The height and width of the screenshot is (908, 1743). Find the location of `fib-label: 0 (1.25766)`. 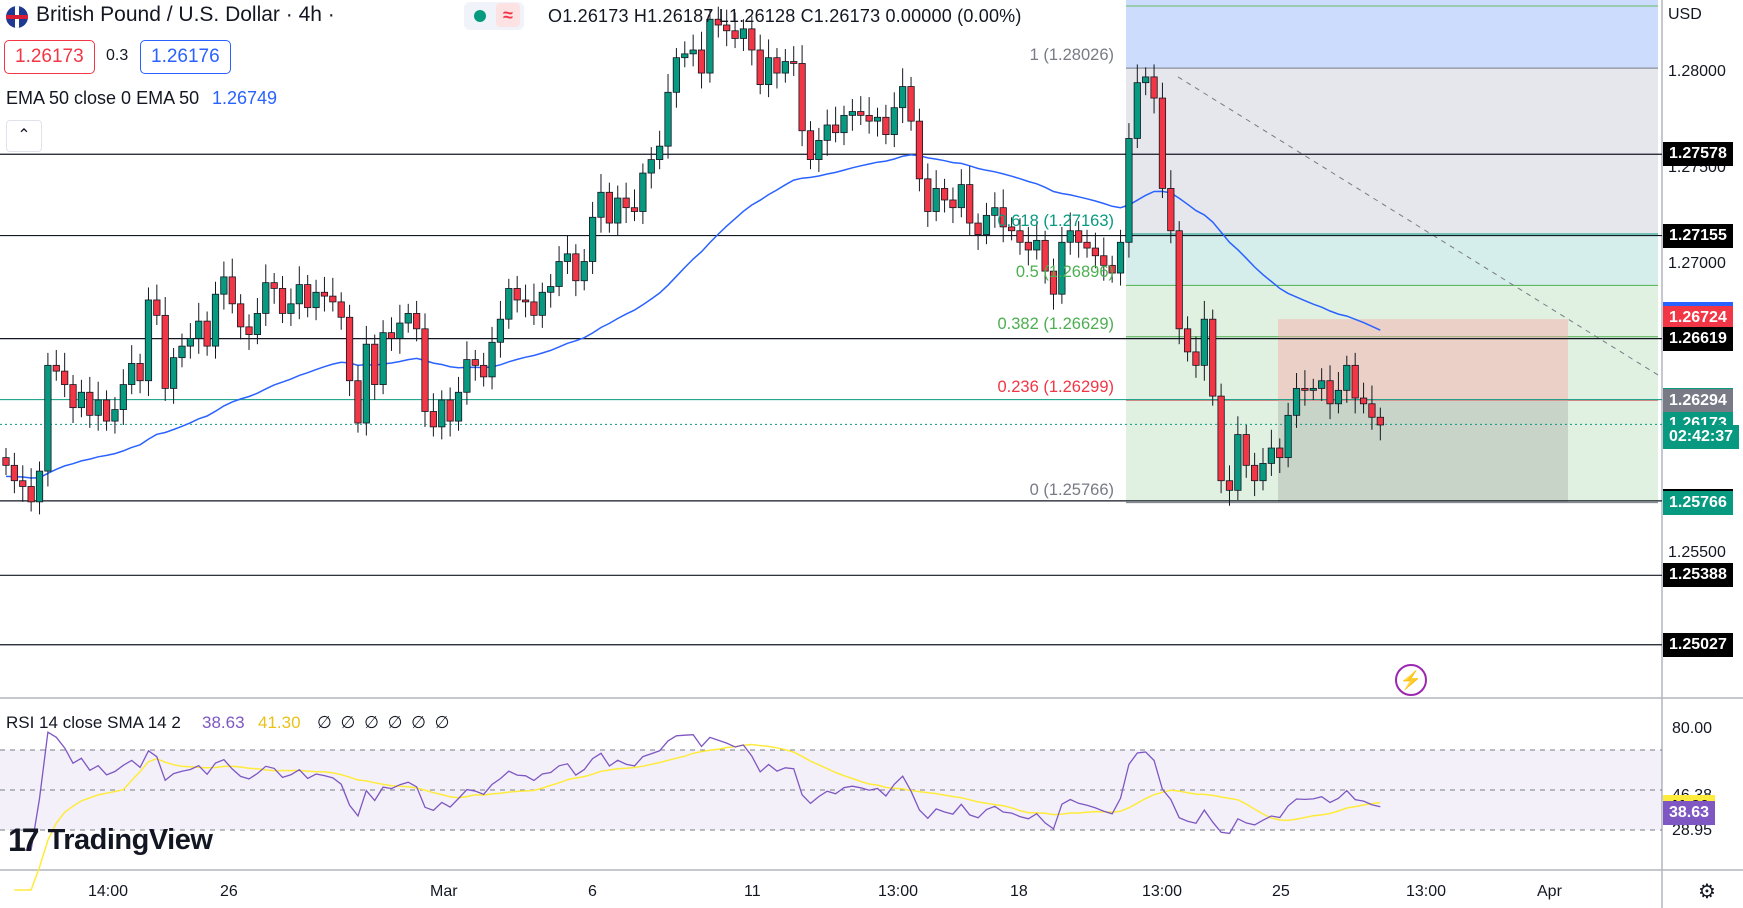

fib-label: 0 (1.25766) is located at coordinates (1071, 489).